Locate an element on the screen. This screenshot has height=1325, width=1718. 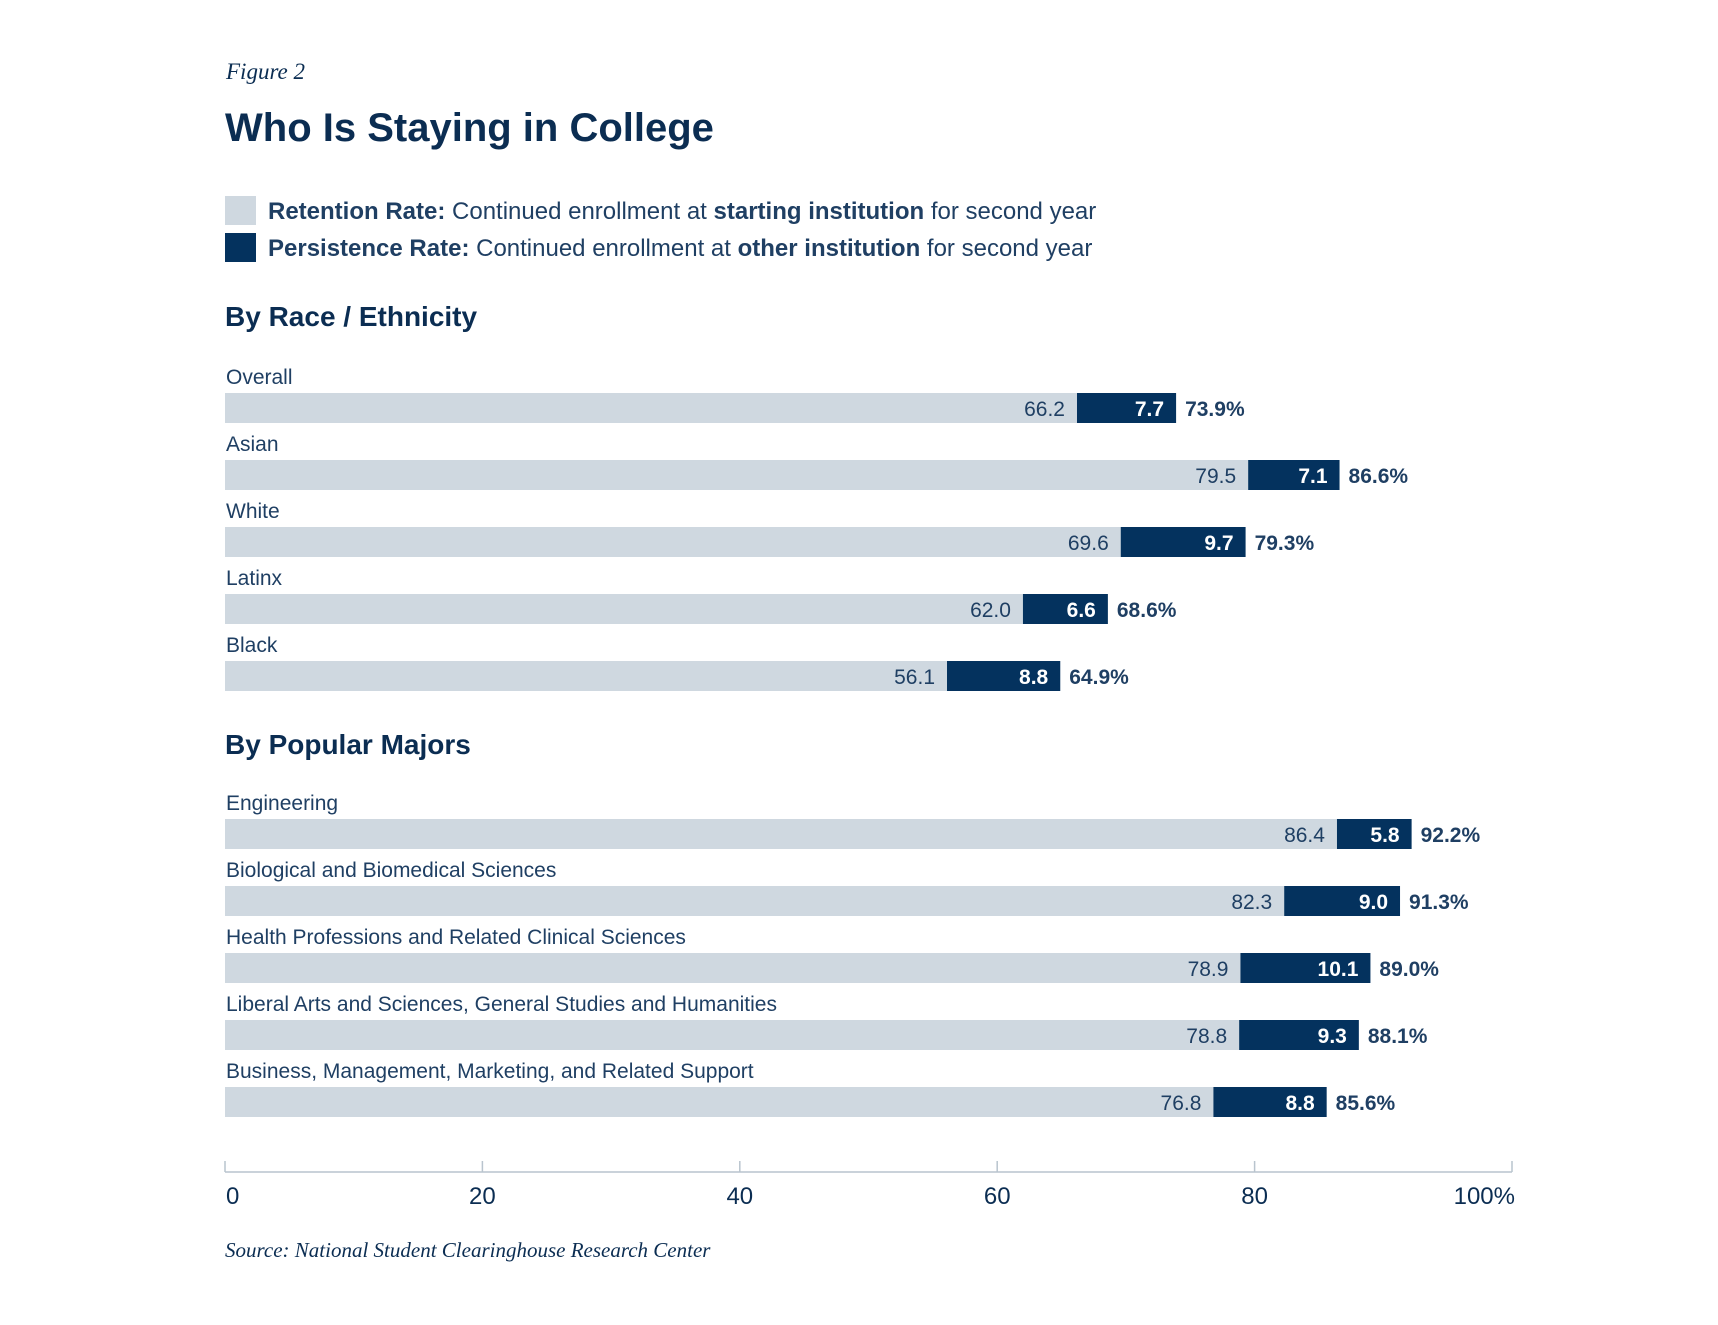
total-value-label: 91.3% is located at coordinates (1439, 902).